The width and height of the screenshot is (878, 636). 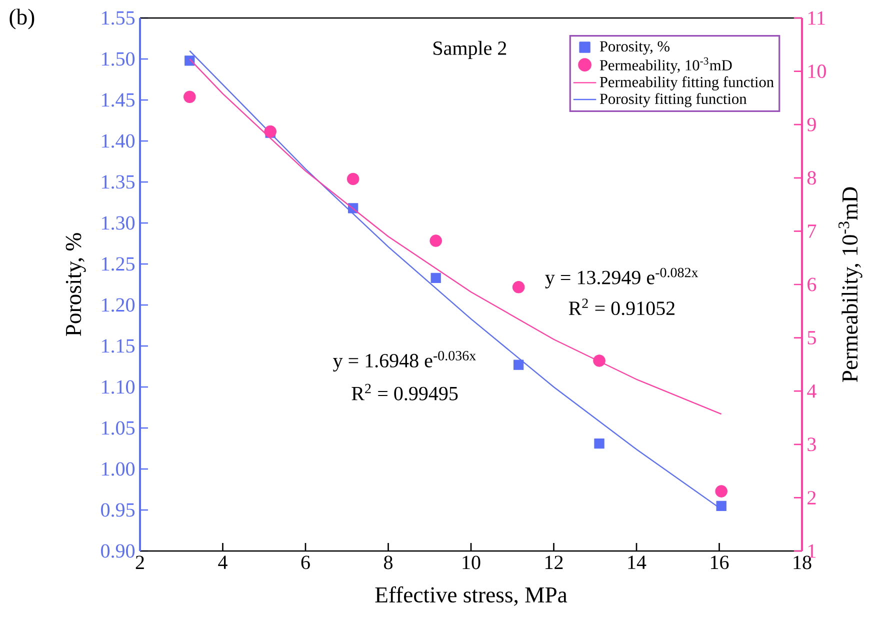 What do you see at coordinates (405, 392) in the screenshot?
I see `annotation: R$^{2}$ = 0.99495` at bounding box center [405, 392].